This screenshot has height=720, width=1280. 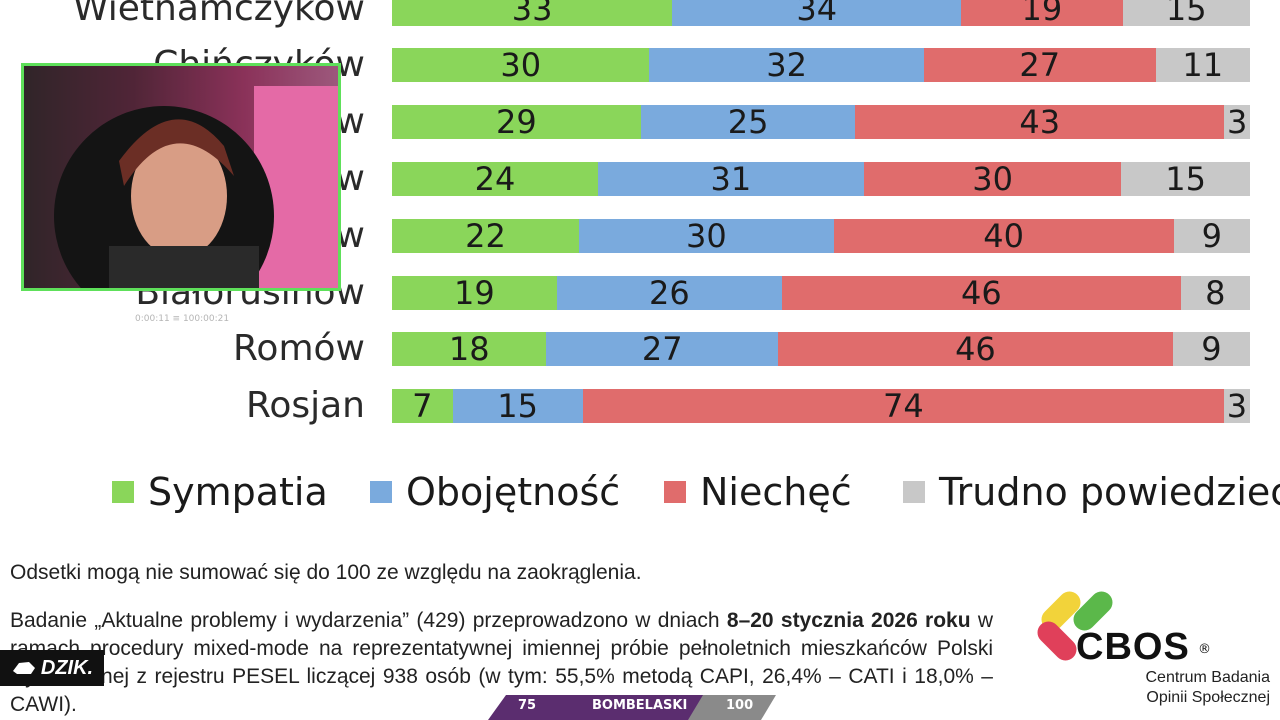 What do you see at coordinates (305, 405) in the screenshot?
I see `category-label: Rosjan` at bounding box center [305, 405].